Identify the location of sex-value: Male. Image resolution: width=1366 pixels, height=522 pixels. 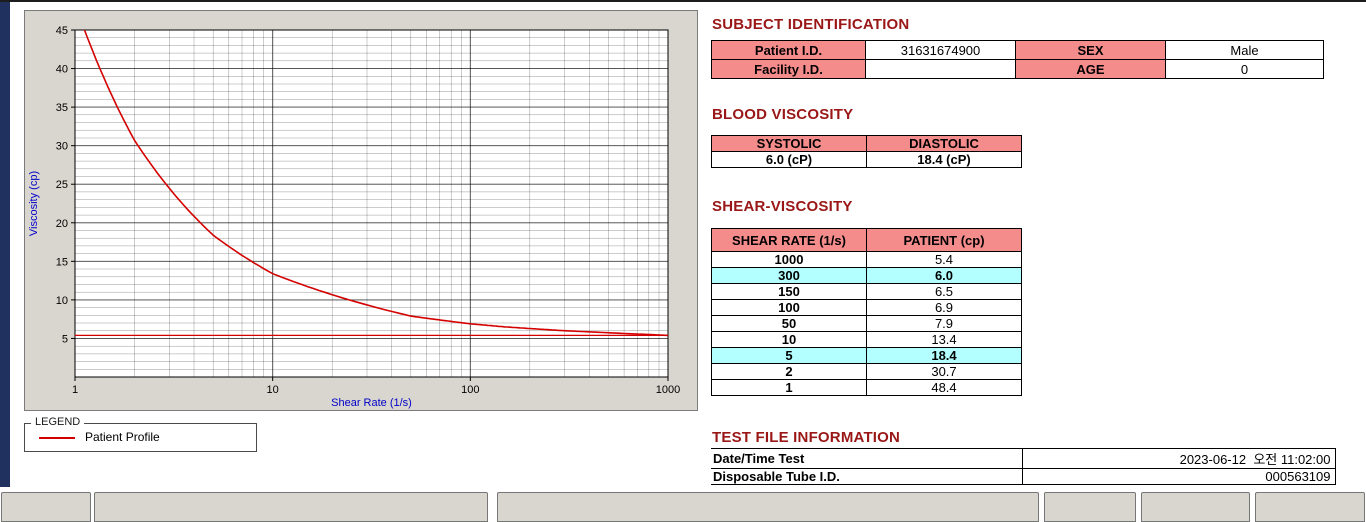
(1244, 50).